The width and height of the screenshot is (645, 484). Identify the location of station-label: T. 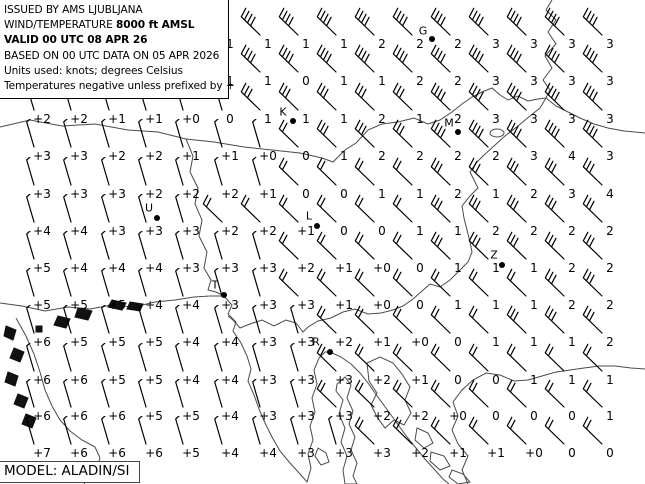
(215, 285).